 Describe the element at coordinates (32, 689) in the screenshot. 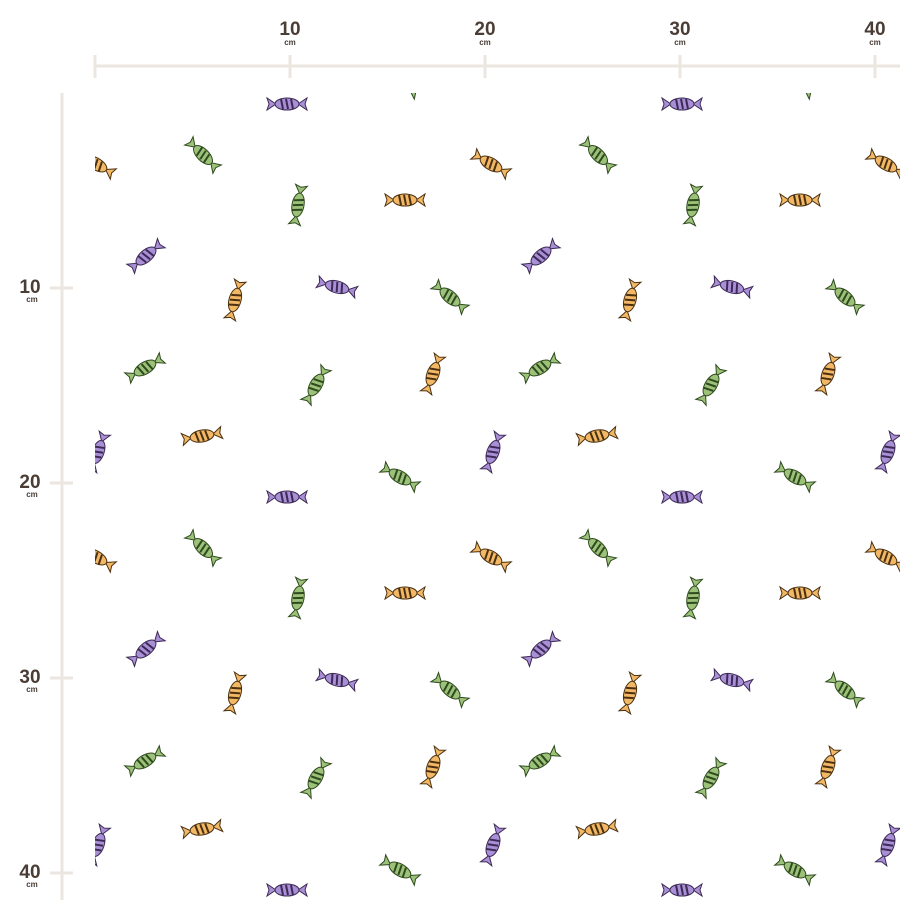

I see `left-tick-unit: cm` at that location.